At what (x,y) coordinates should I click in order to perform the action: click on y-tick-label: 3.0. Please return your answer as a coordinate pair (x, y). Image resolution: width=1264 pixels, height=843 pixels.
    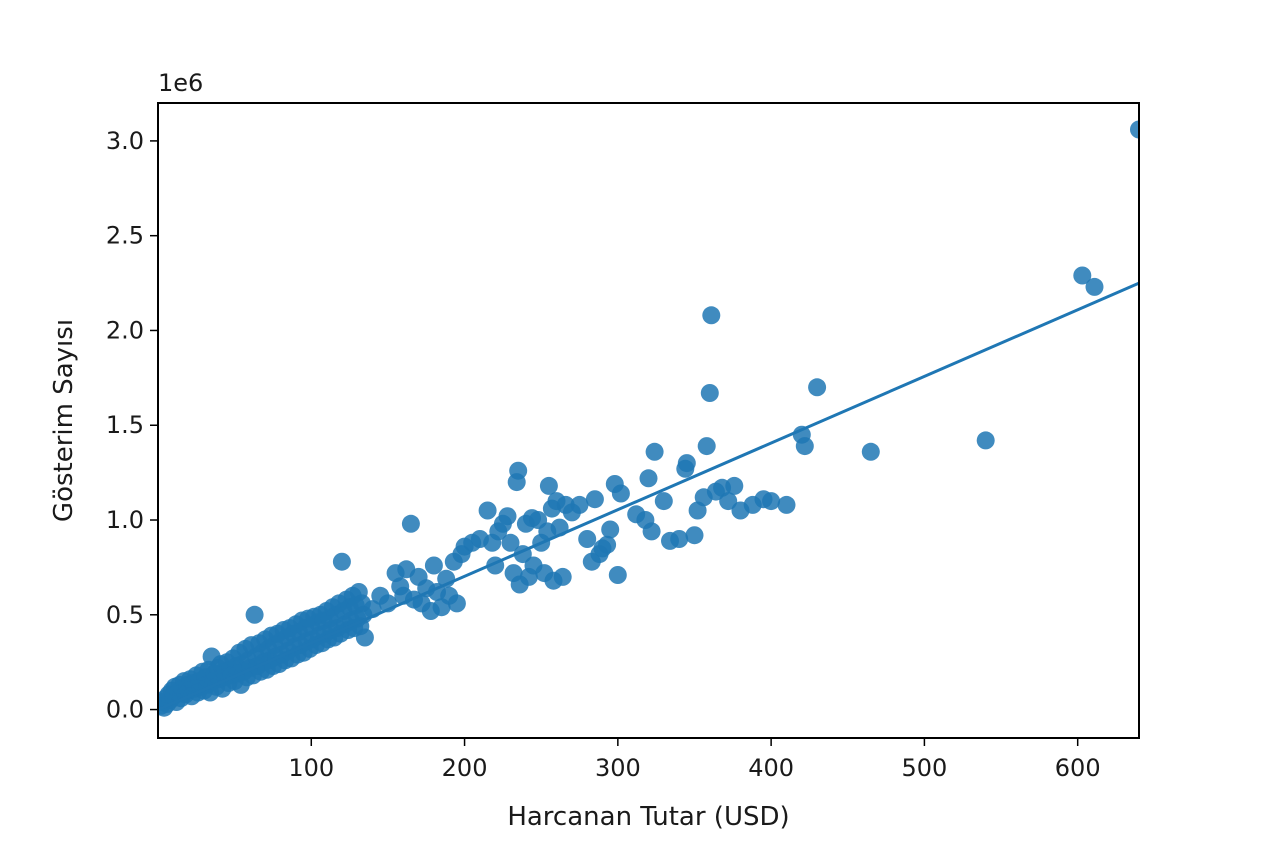
    Looking at the image, I should click on (125, 141).